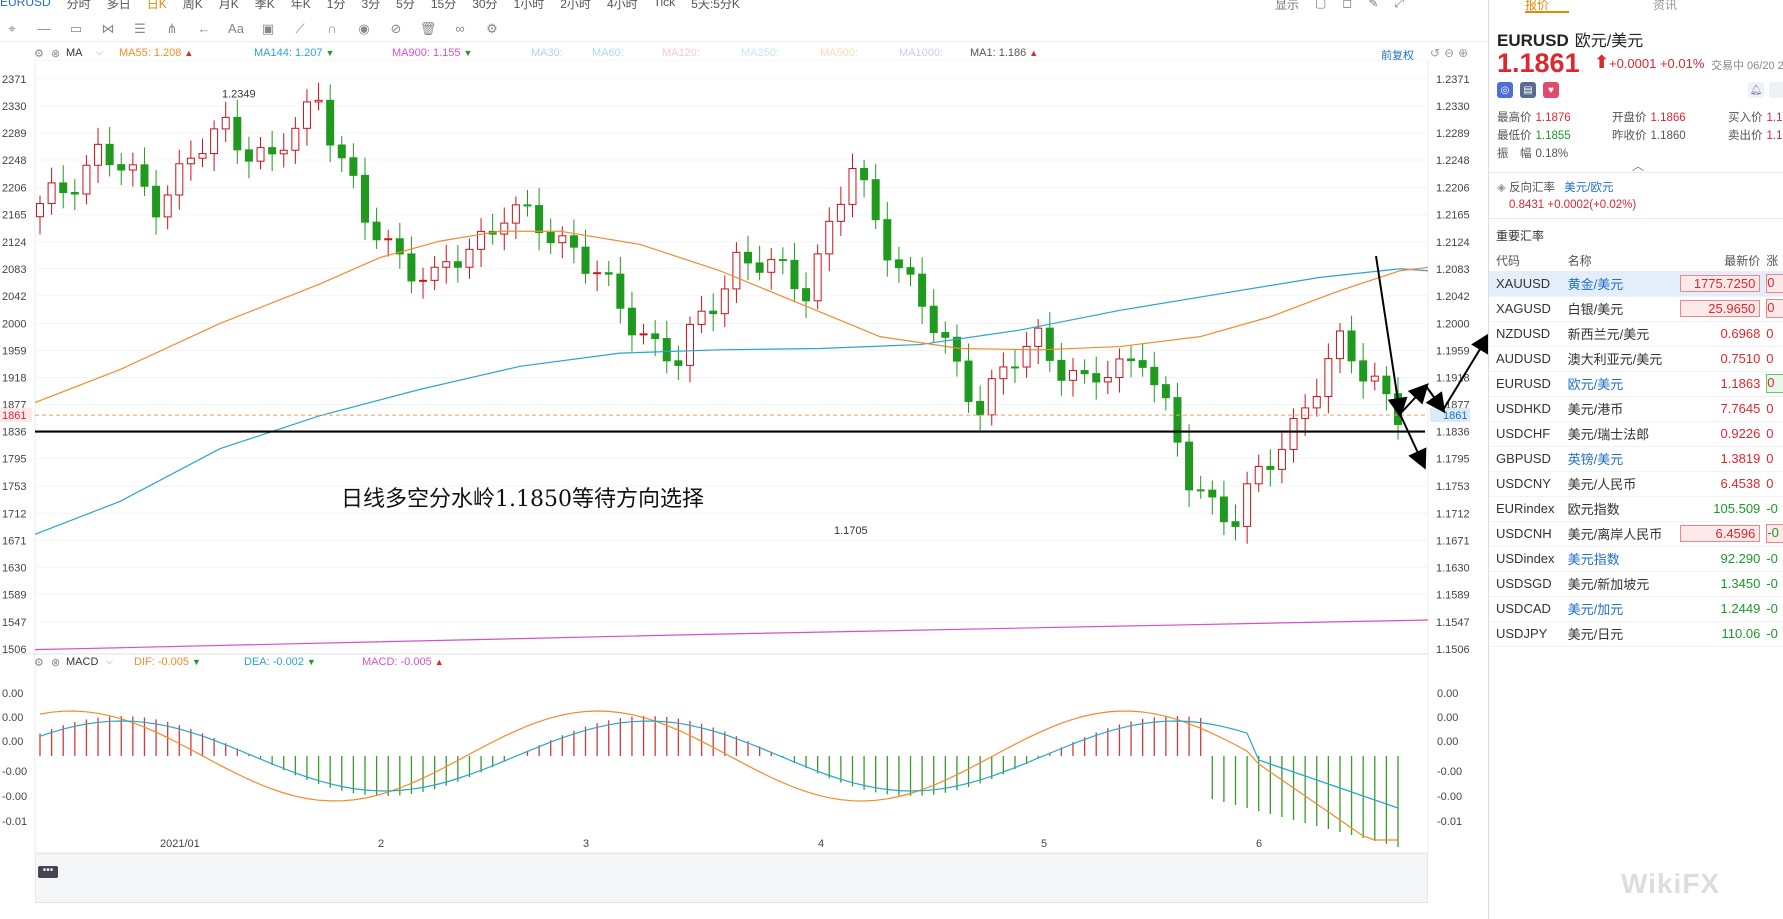 Image resolution: width=1783 pixels, height=919 pixels. What do you see at coordinates (1347, 5) in the screenshot?
I see `screenshot-icon: ◻` at bounding box center [1347, 5].